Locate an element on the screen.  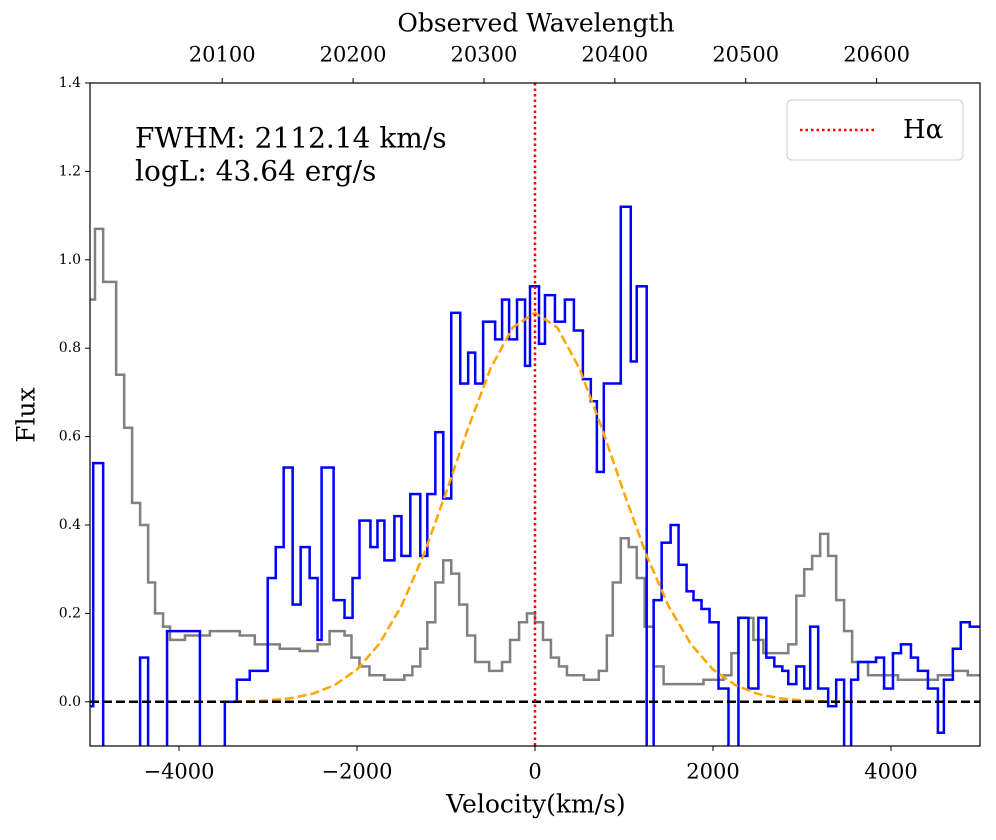
annotation: logL: 43.64 erg/s is located at coordinates (255, 171).